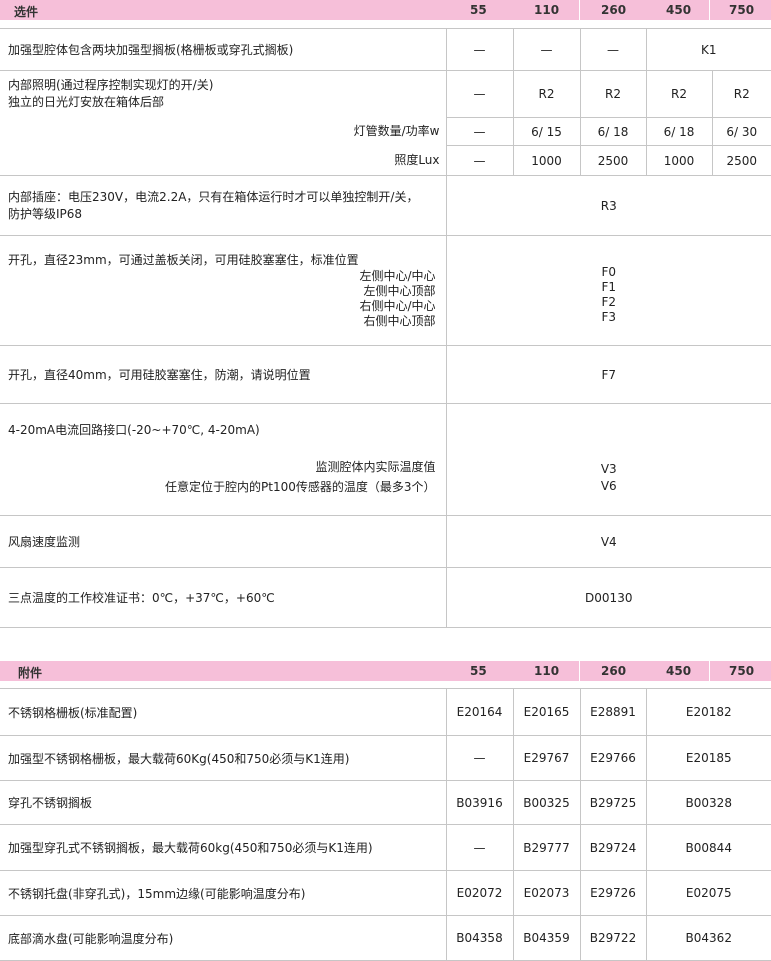 Image resolution: width=771 pixels, height=961 pixels. Describe the element at coordinates (609, 302) in the screenshot. I see `code: F2` at that location.